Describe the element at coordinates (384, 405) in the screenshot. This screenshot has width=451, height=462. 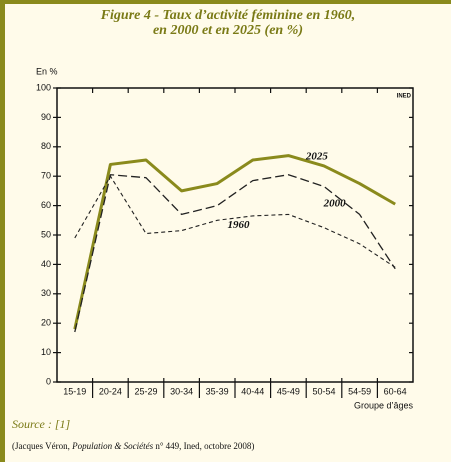
I see `x-axis-label: Groupe d’âges` at that location.